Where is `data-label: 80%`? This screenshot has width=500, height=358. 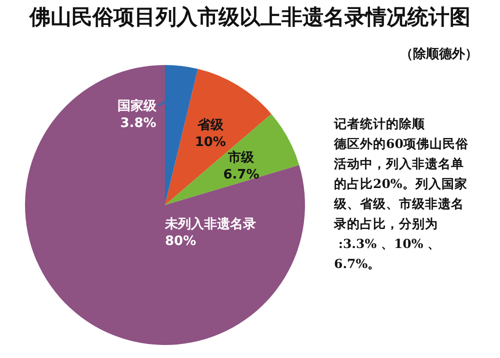 data-label: 80% is located at coordinates (180, 241).